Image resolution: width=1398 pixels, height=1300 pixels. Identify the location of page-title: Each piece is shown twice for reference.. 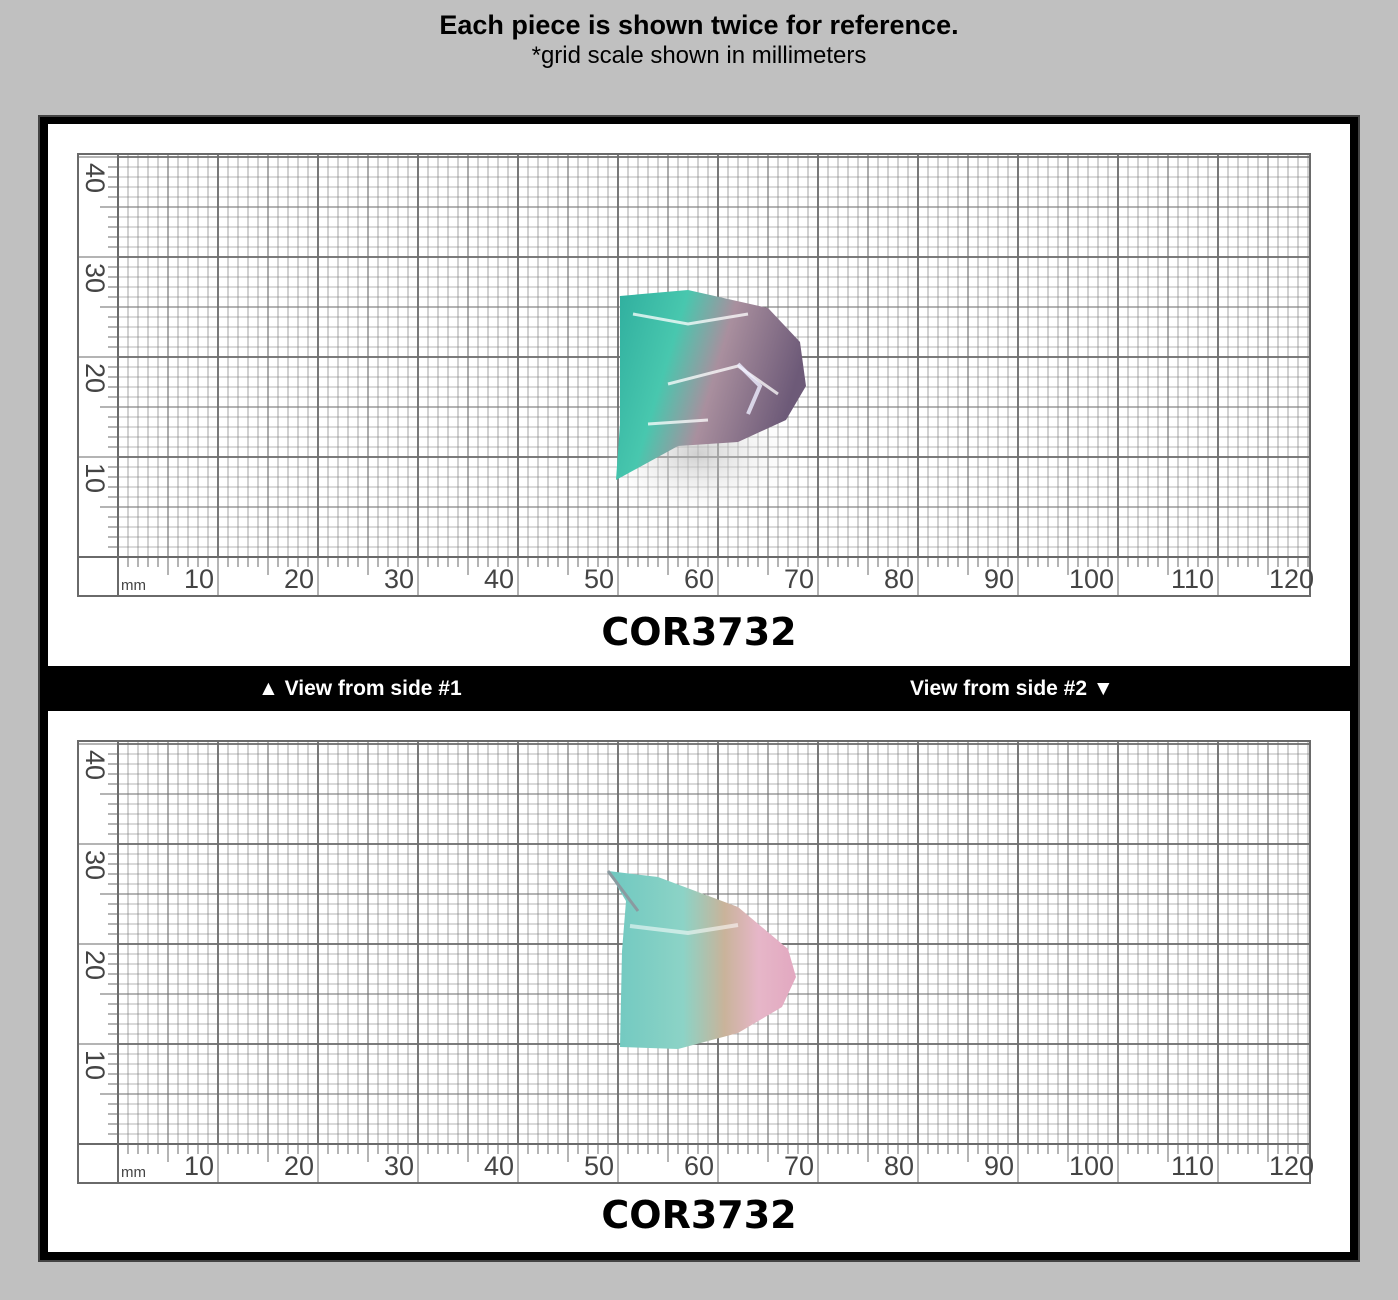
(699, 25).